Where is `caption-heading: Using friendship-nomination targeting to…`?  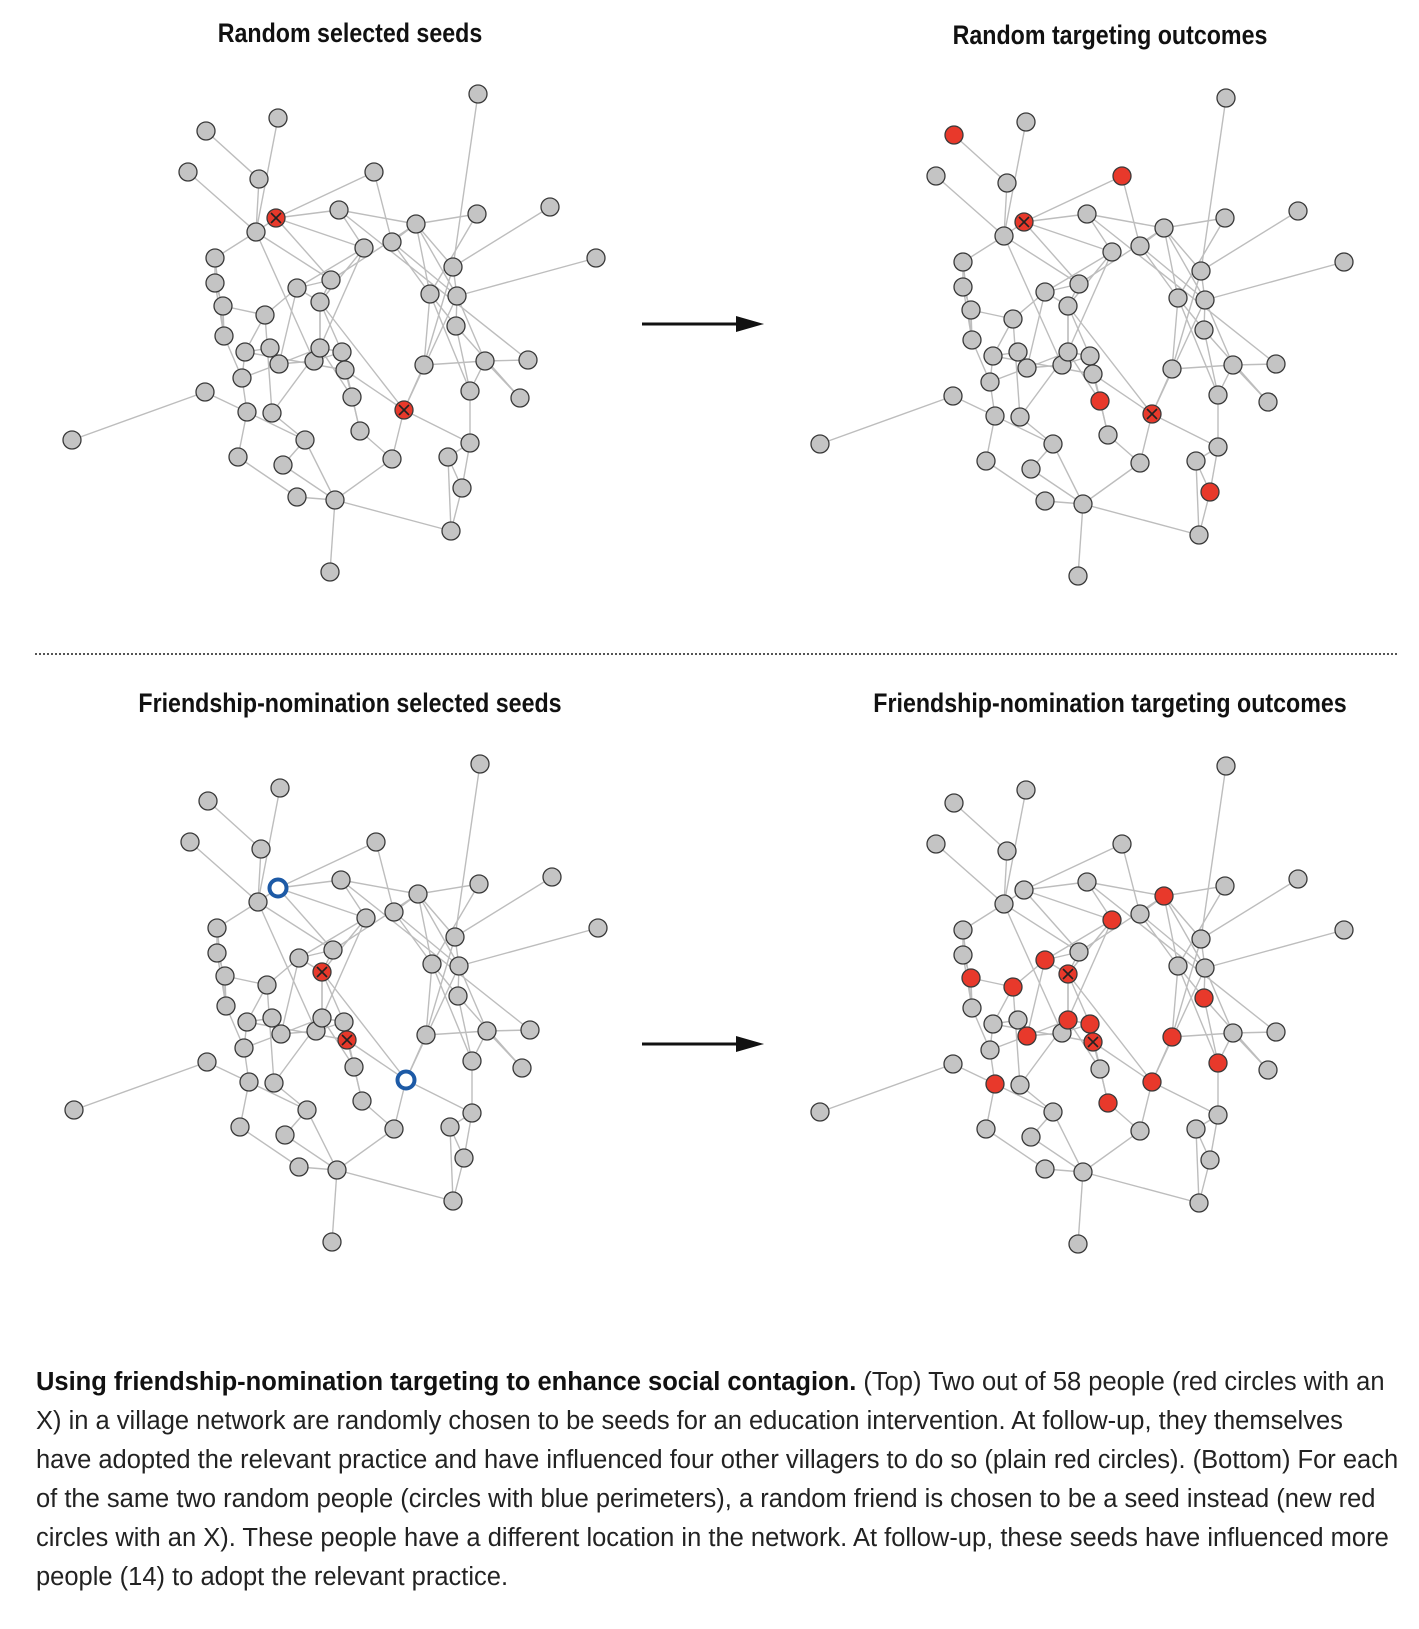
caption-heading: Using friendship-nomination targeting to… is located at coordinates (446, 1382).